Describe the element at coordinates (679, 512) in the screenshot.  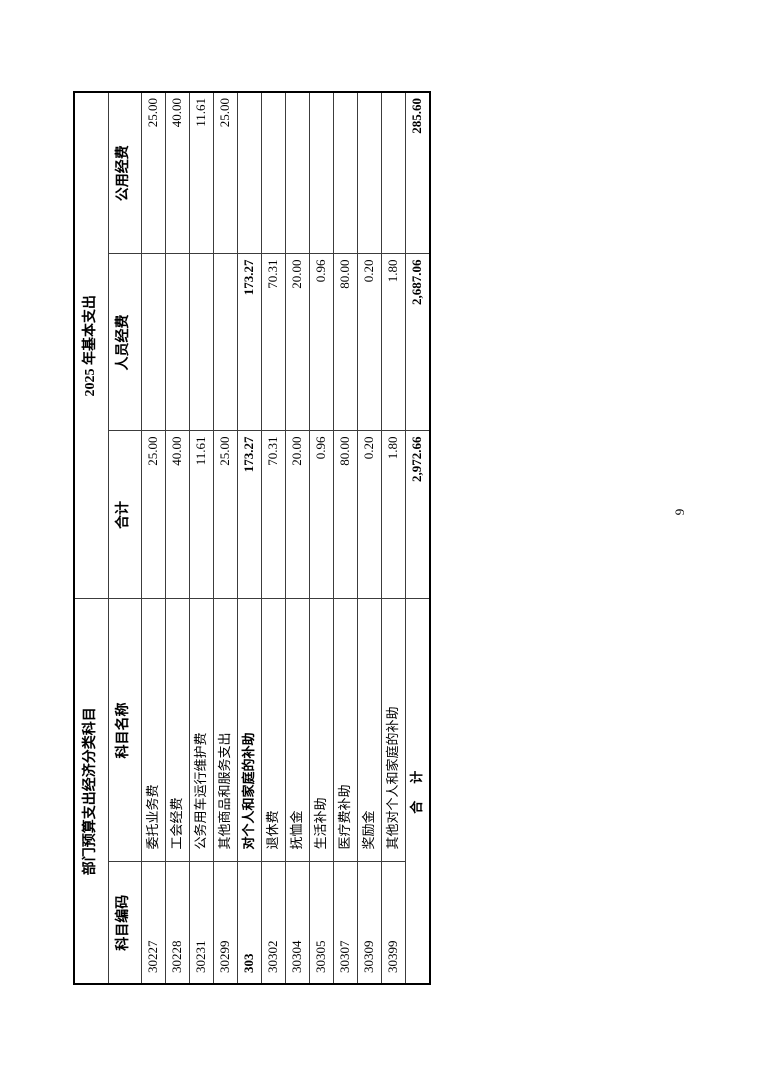
I see `page-number: 9` at that location.